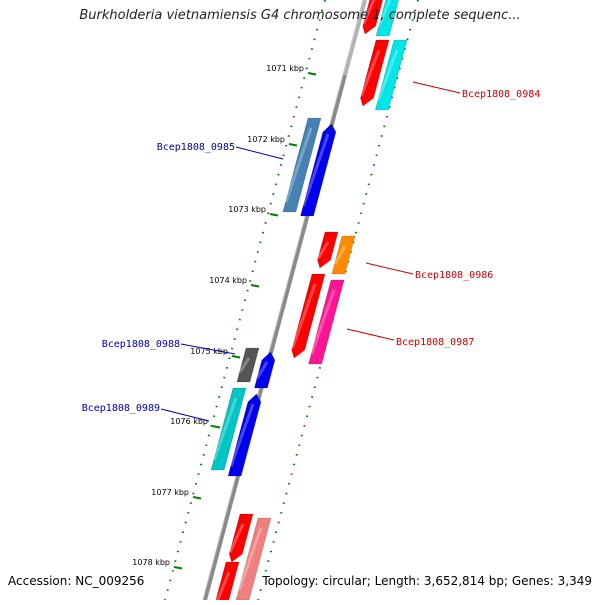  What do you see at coordinates (298, 165) in the screenshot?
I see `gene-arrow-steelblue-highlight` at bounding box center [298, 165].